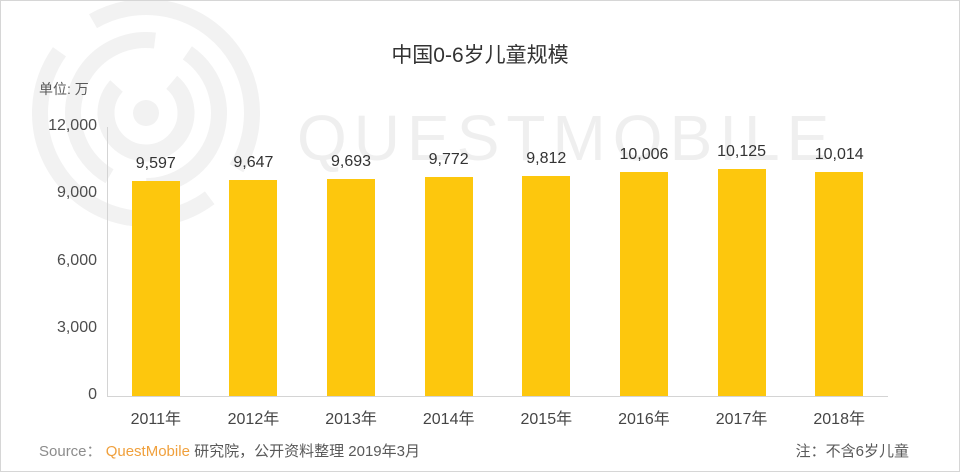 This screenshot has height=472, width=960. Describe the element at coordinates (852, 451) in the screenshot. I see `footnote: 注：不含6岁儿童` at that location.